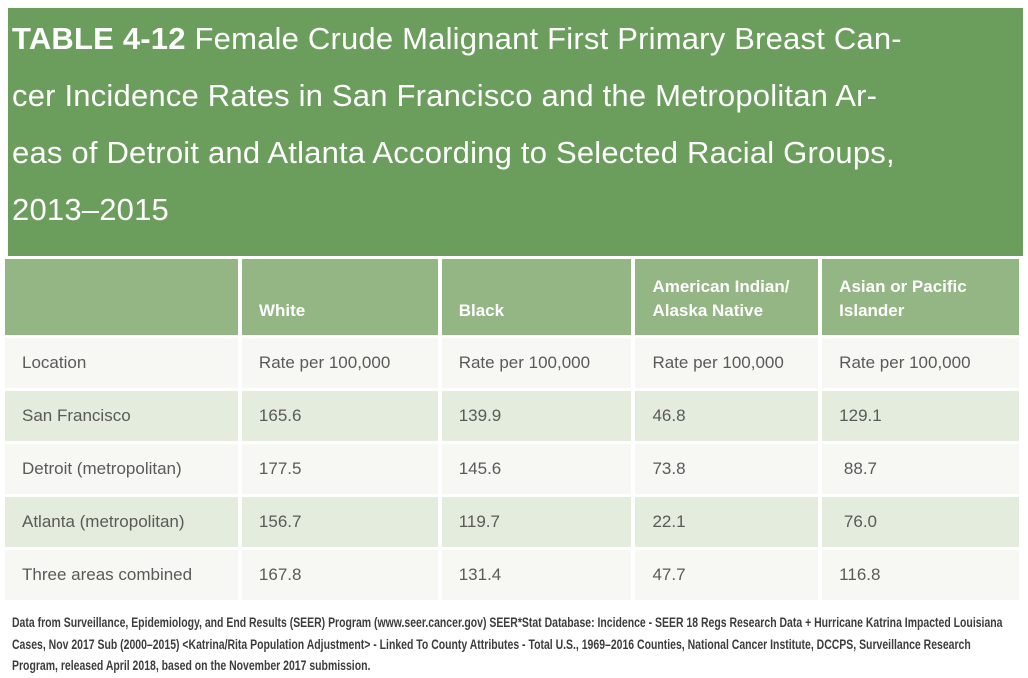 This screenshot has height=678, width=1028. What do you see at coordinates (339, 416) in the screenshot?
I see `value-cell: 165.6` at bounding box center [339, 416].